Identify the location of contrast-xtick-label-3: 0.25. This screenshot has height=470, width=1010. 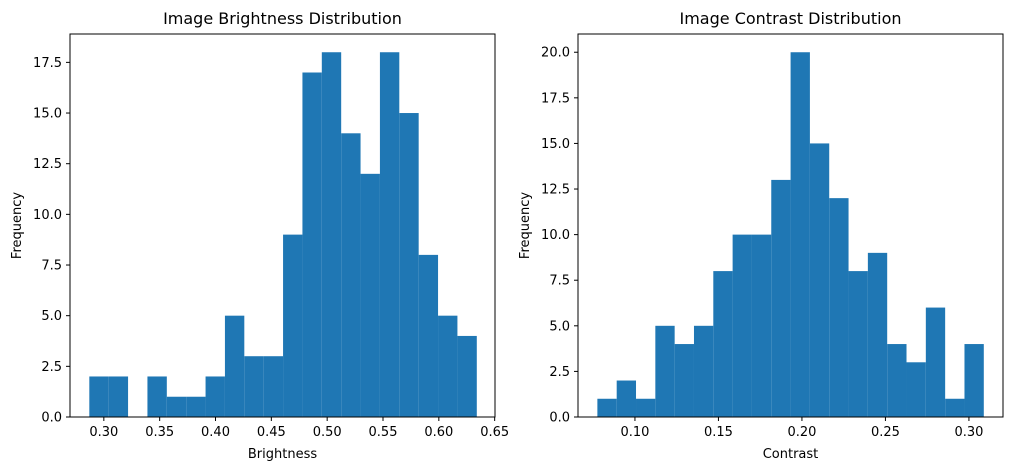
(885, 432).